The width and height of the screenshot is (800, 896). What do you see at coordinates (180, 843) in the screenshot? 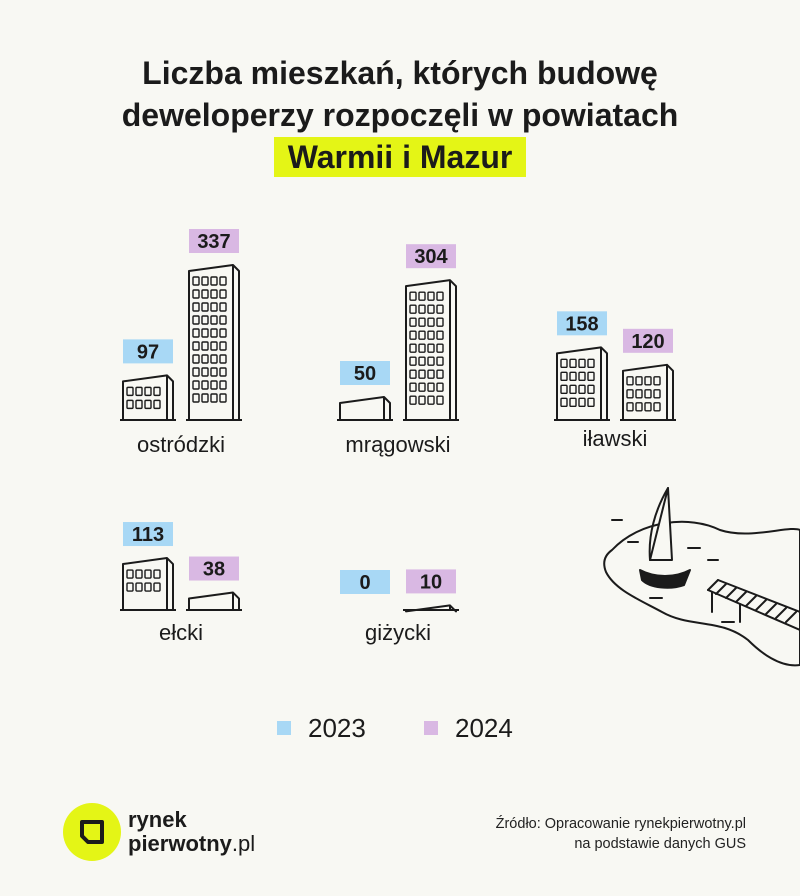
I see `logo-line-2: pierwotny` at bounding box center [180, 843].